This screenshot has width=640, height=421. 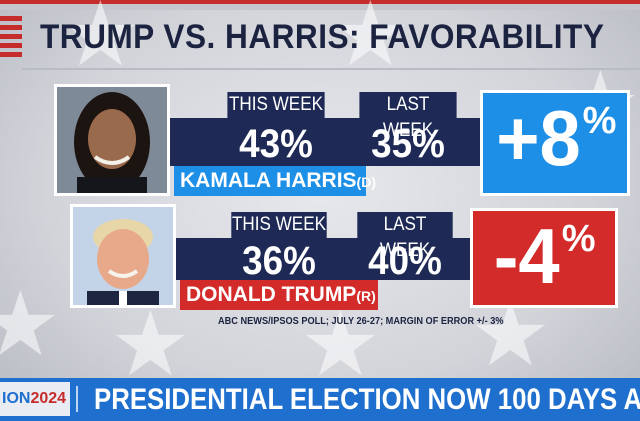 What do you see at coordinates (331, 69) in the screenshot?
I see `divider` at bounding box center [331, 69].